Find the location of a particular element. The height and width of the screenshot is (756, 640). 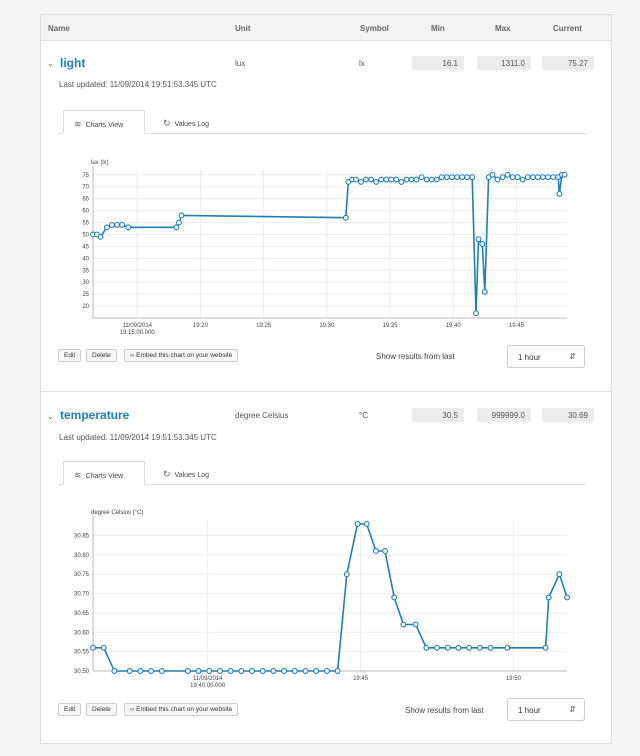

row-divider is located at coordinates (326, 391).